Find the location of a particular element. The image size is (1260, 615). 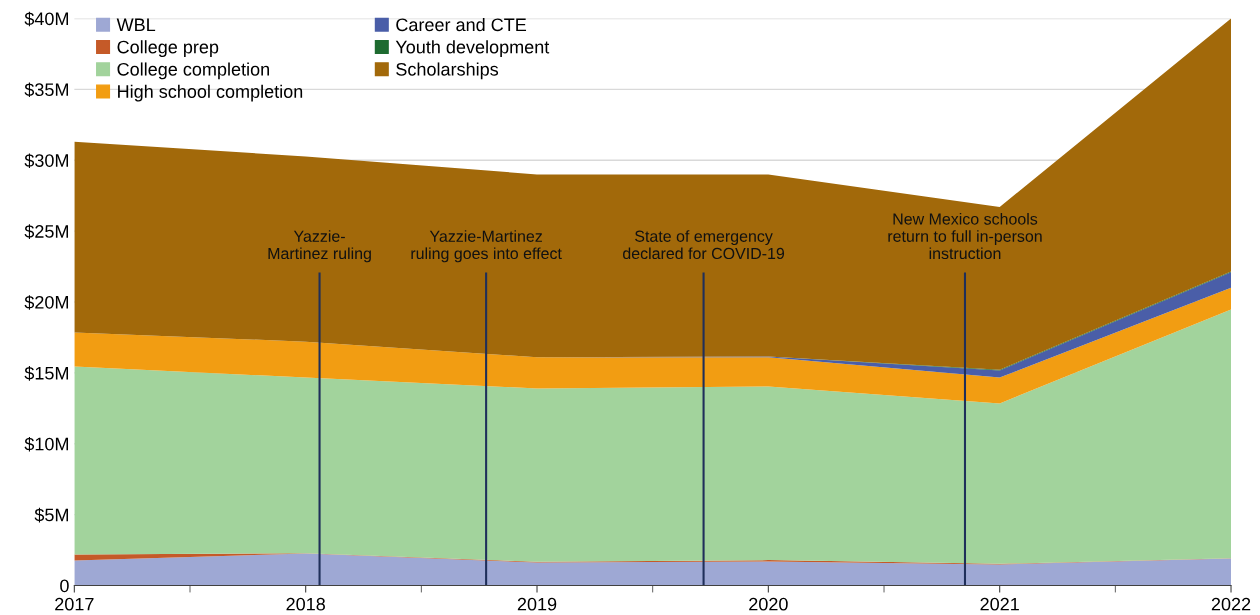

legend-label: College completion is located at coordinates (193, 71).